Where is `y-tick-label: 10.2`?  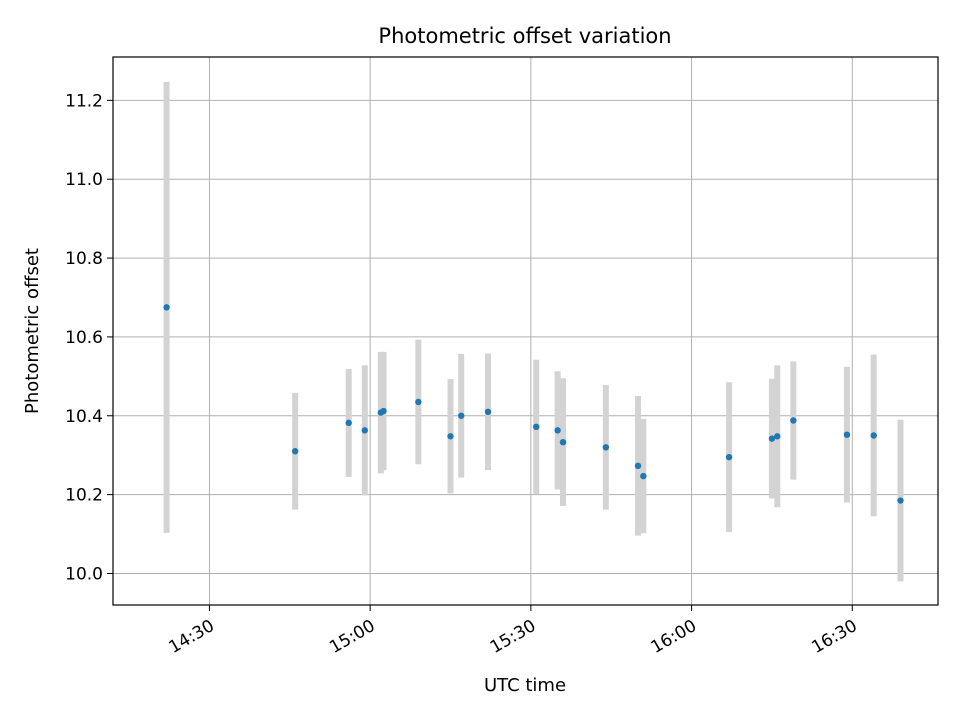
y-tick-label: 10.2 is located at coordinates (84, 496).